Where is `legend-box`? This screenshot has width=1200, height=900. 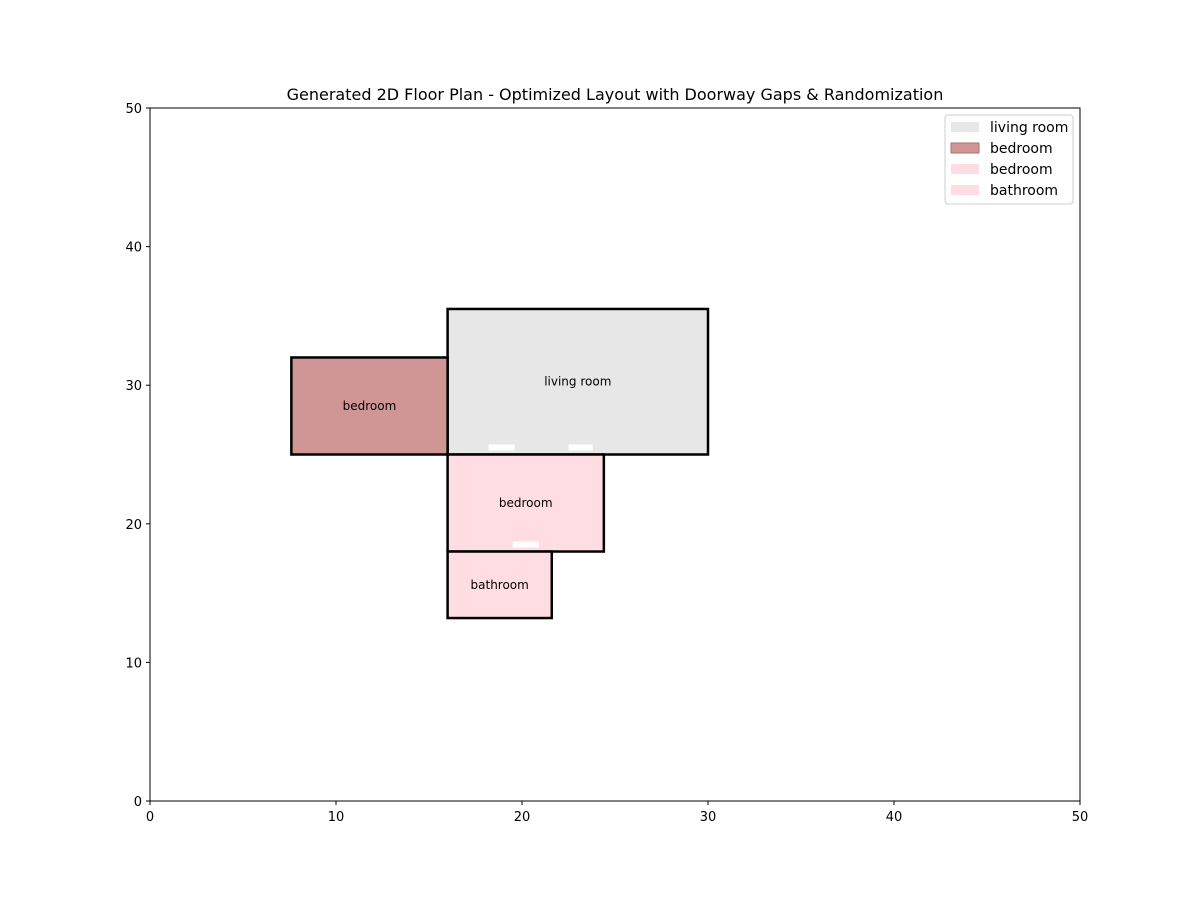 legend-box is located at coordinates (1009, 159).